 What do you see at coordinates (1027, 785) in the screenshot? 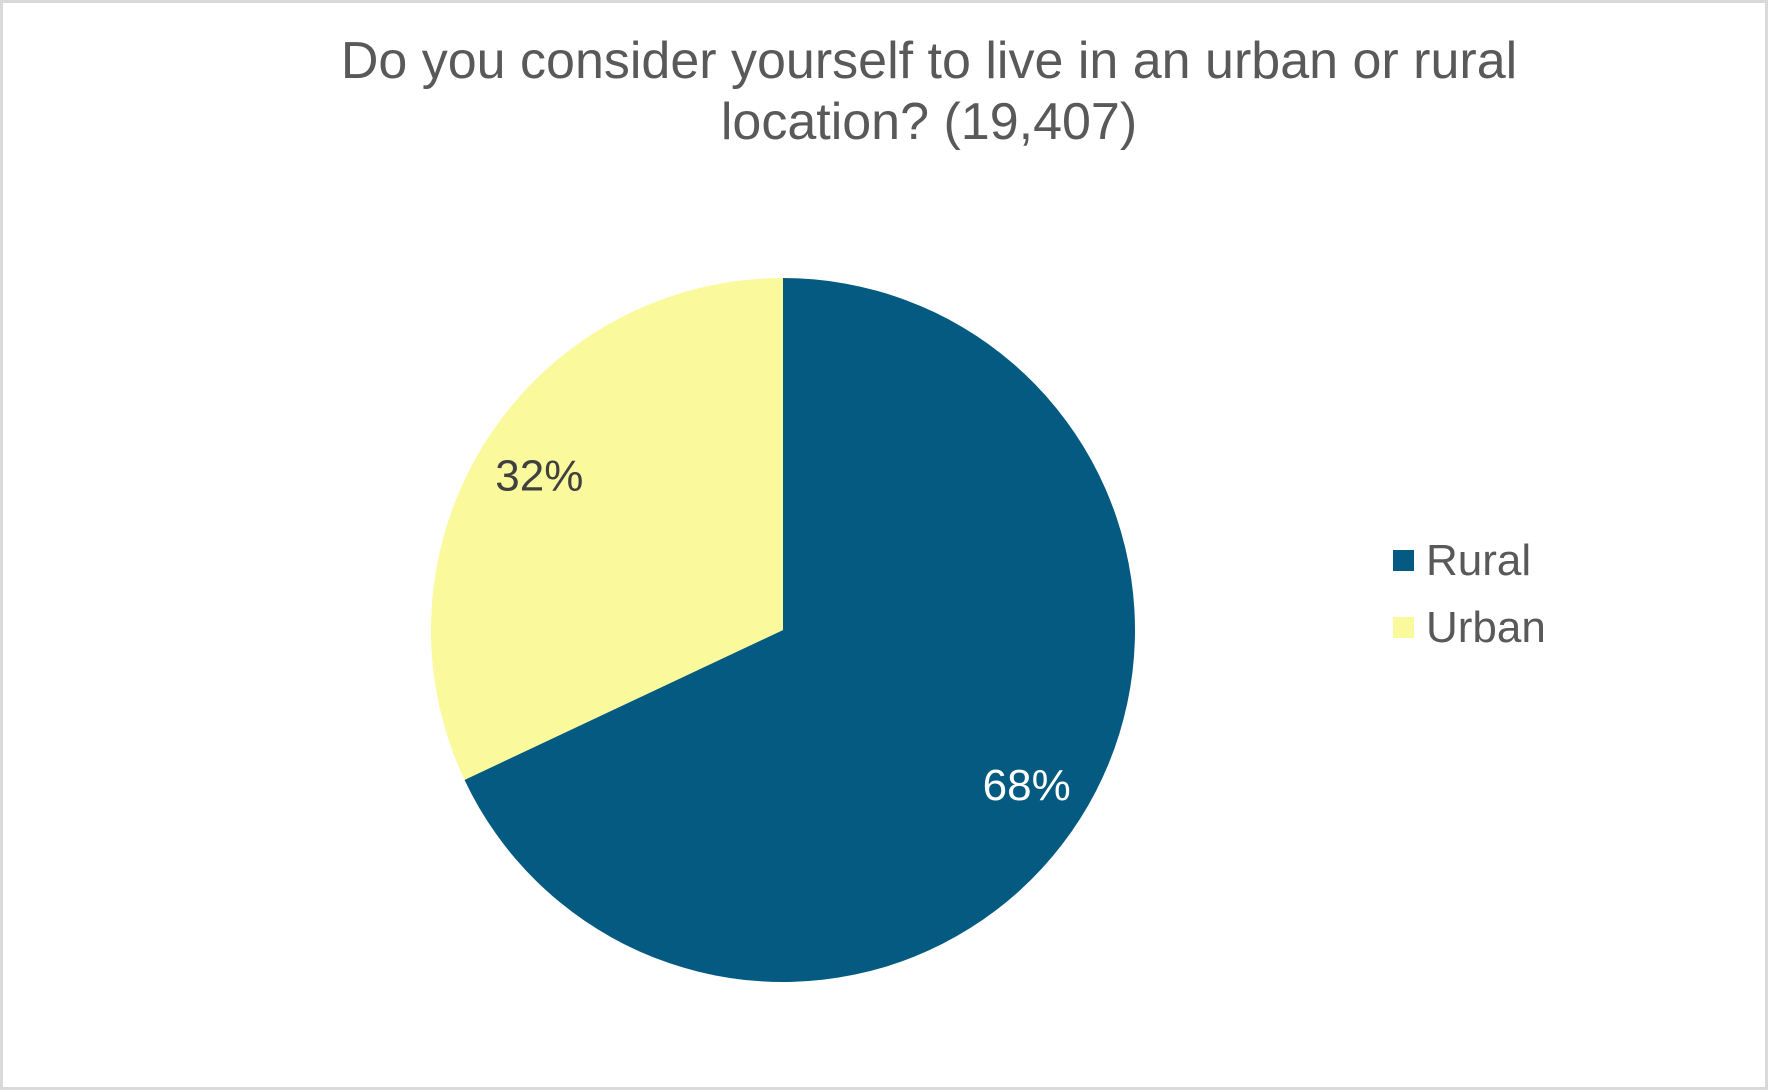
I see `data-label-rural: 68%` at bounding box center [1027, 785].